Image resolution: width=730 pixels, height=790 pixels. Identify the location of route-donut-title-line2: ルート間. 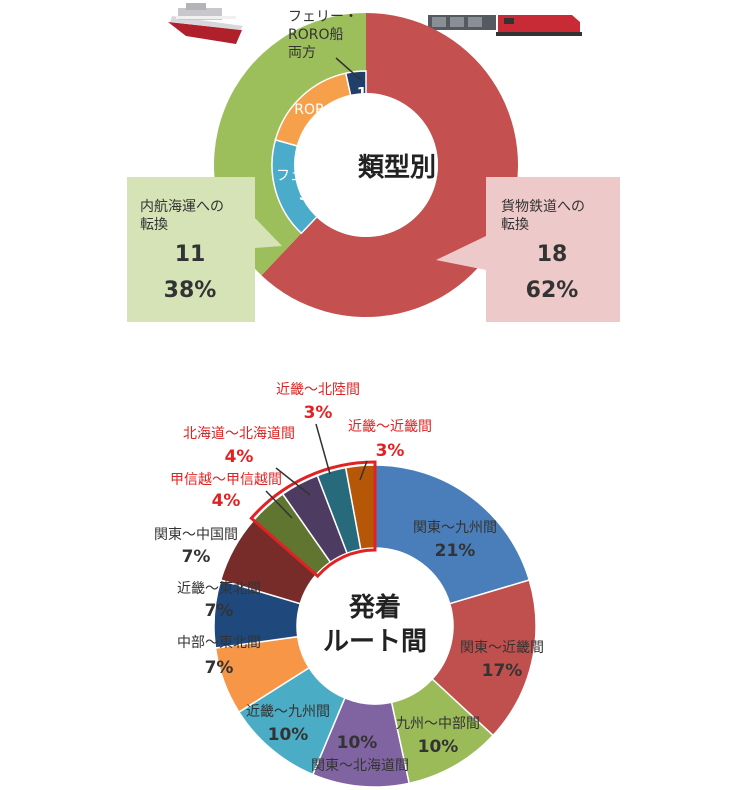
(375, 642).